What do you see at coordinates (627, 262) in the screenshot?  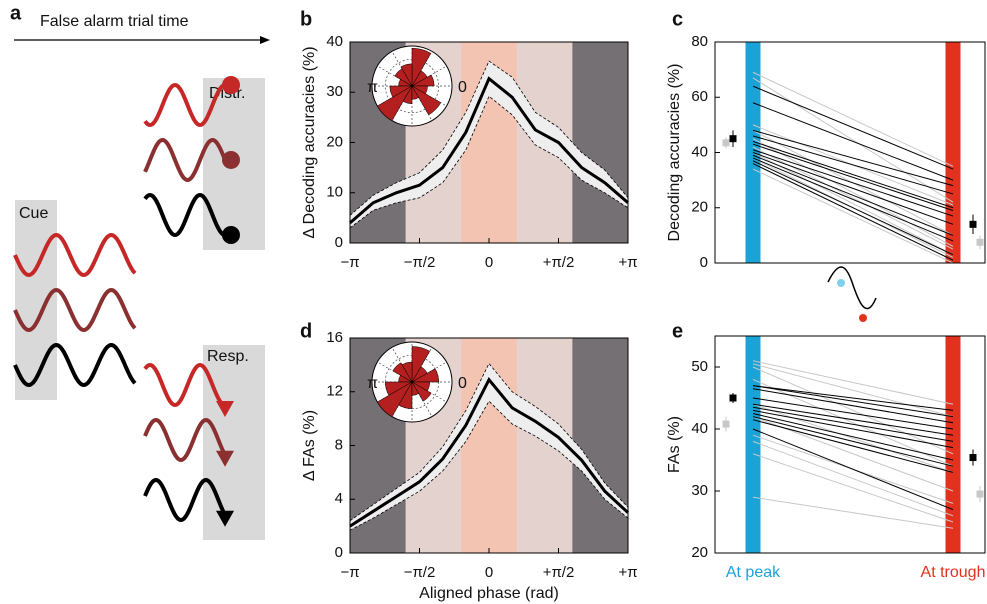 I see `x-tick-label: +π` at bounding box center [627, 262].